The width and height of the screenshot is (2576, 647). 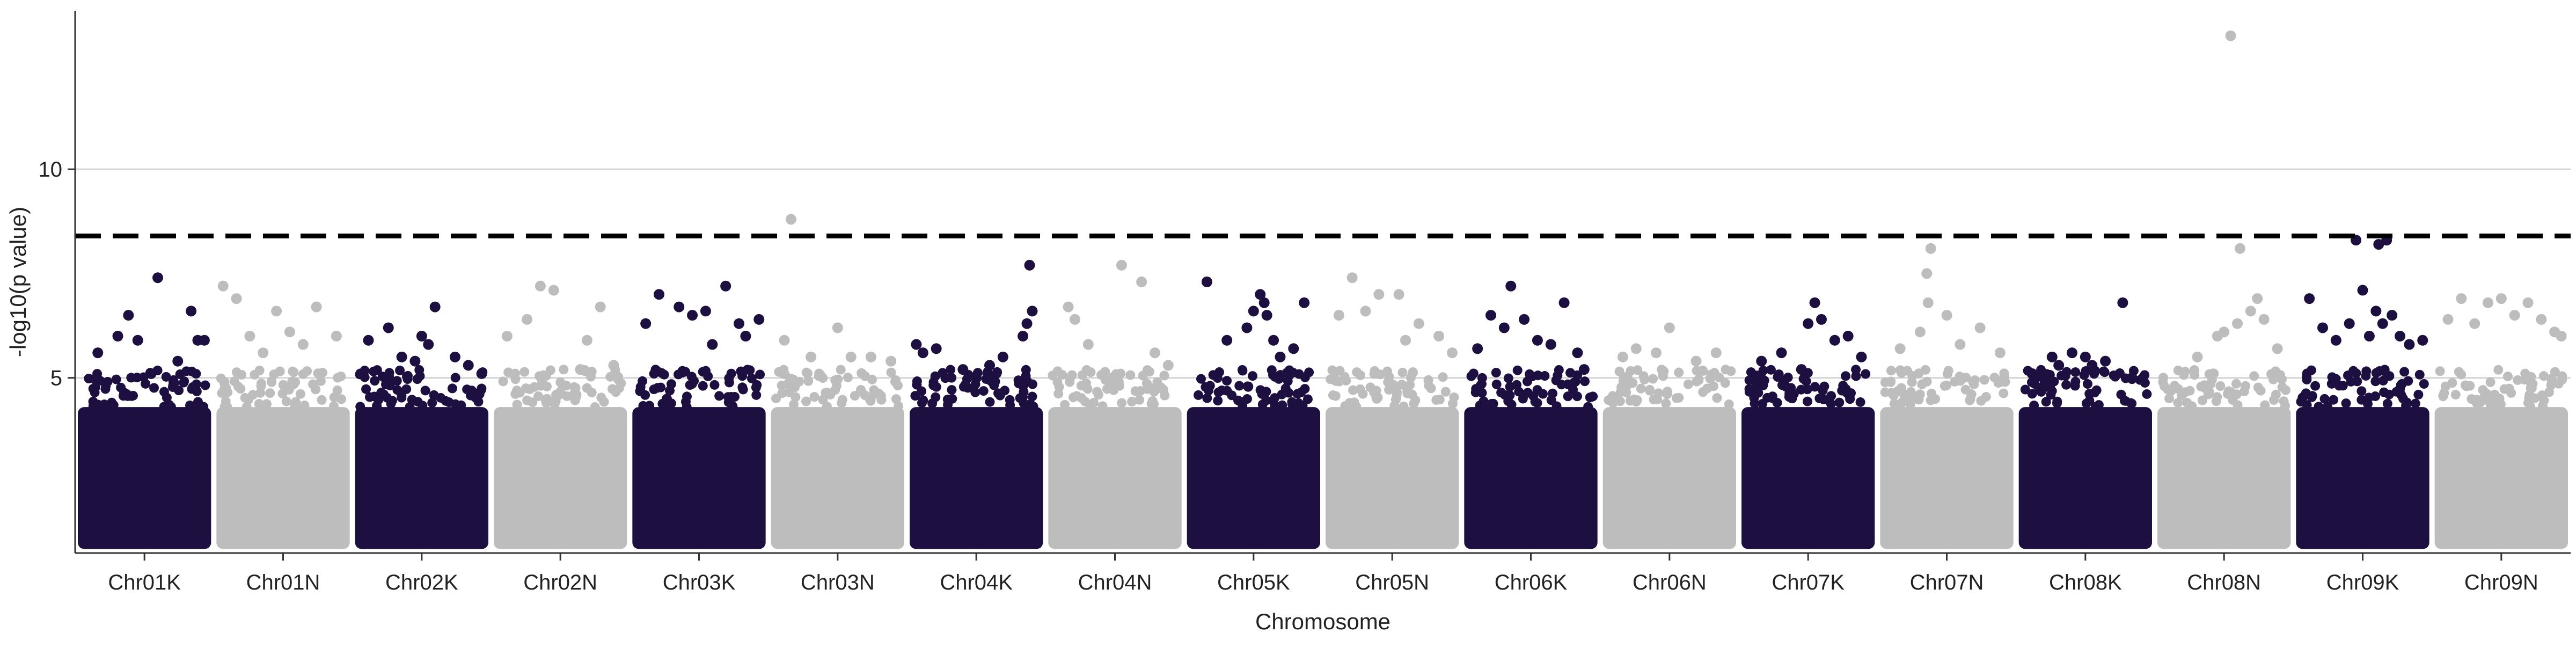 I want to click on data-point-chr07k, so click(x=1848, y=336).